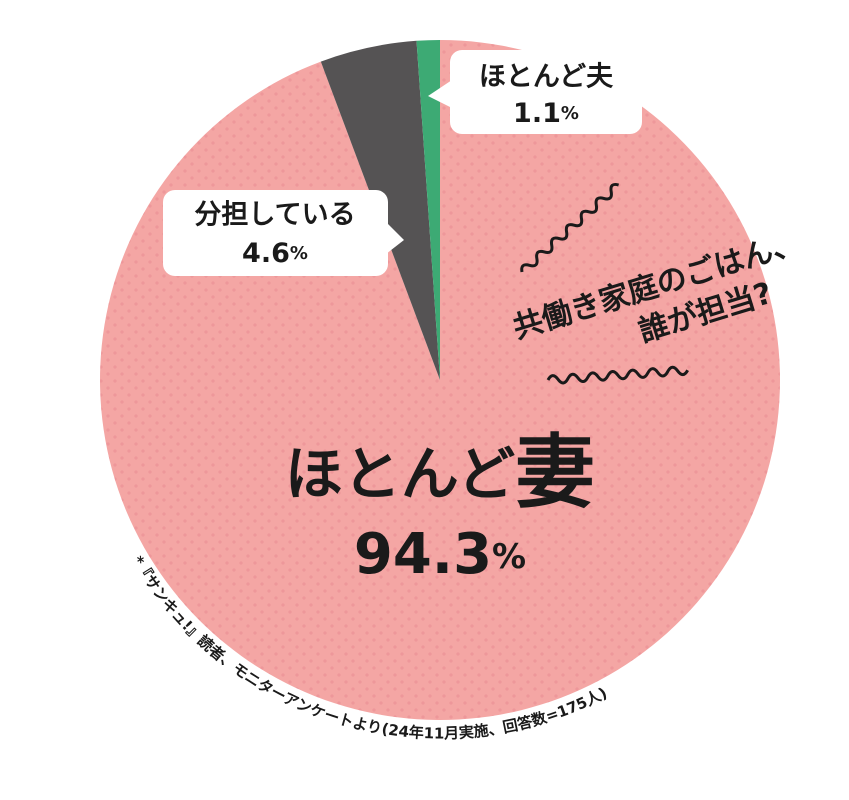  I want to click on category-label: ほとんど妻, so click(440, 472).